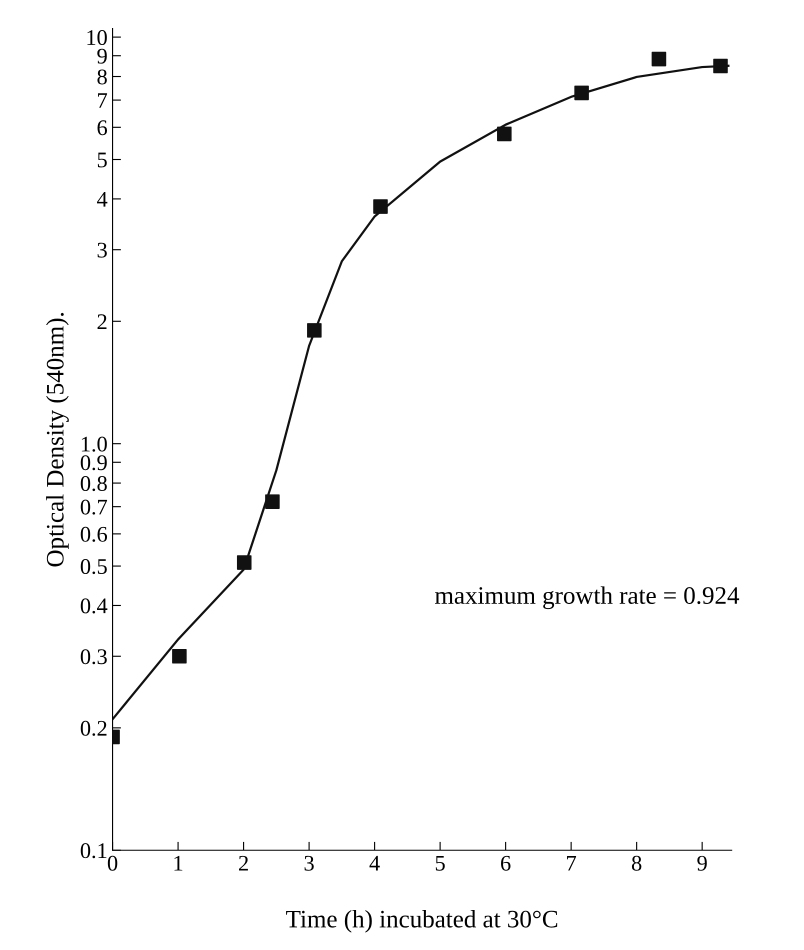 The width and height of the screenshot is (804, 950). What do you see at coordinates (103, 100) in the screenshot?
I see `y-tick-label: 7` at bounding box center [103, 100].